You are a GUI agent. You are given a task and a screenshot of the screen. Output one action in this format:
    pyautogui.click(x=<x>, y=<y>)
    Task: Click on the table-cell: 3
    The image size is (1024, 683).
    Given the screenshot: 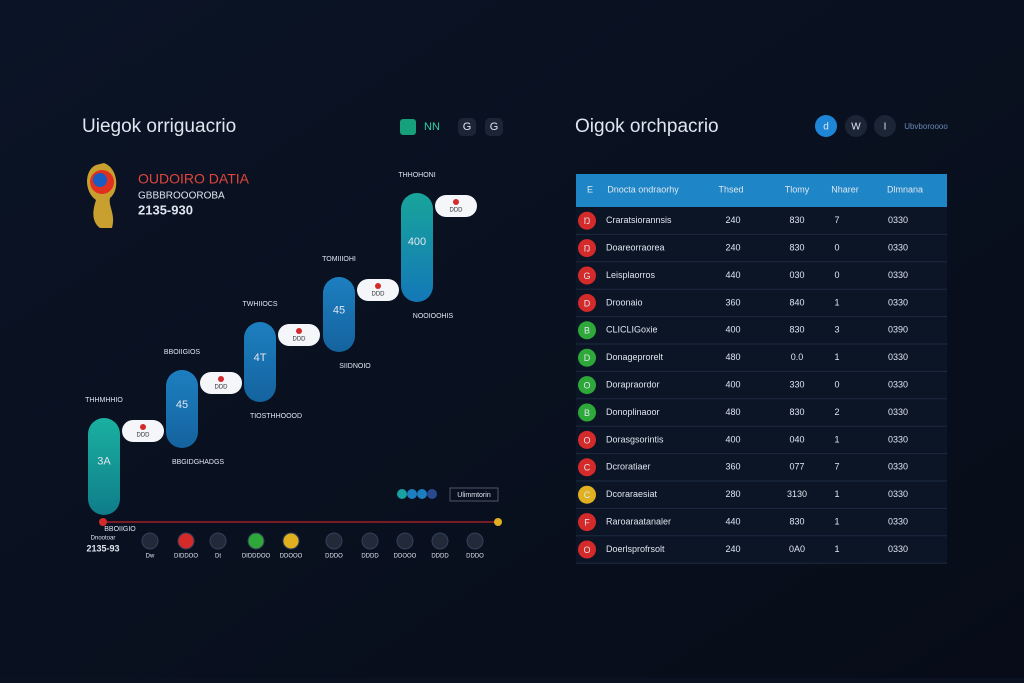 What is the action you would take?
    pyautogui.click(x=836, y=330)
    